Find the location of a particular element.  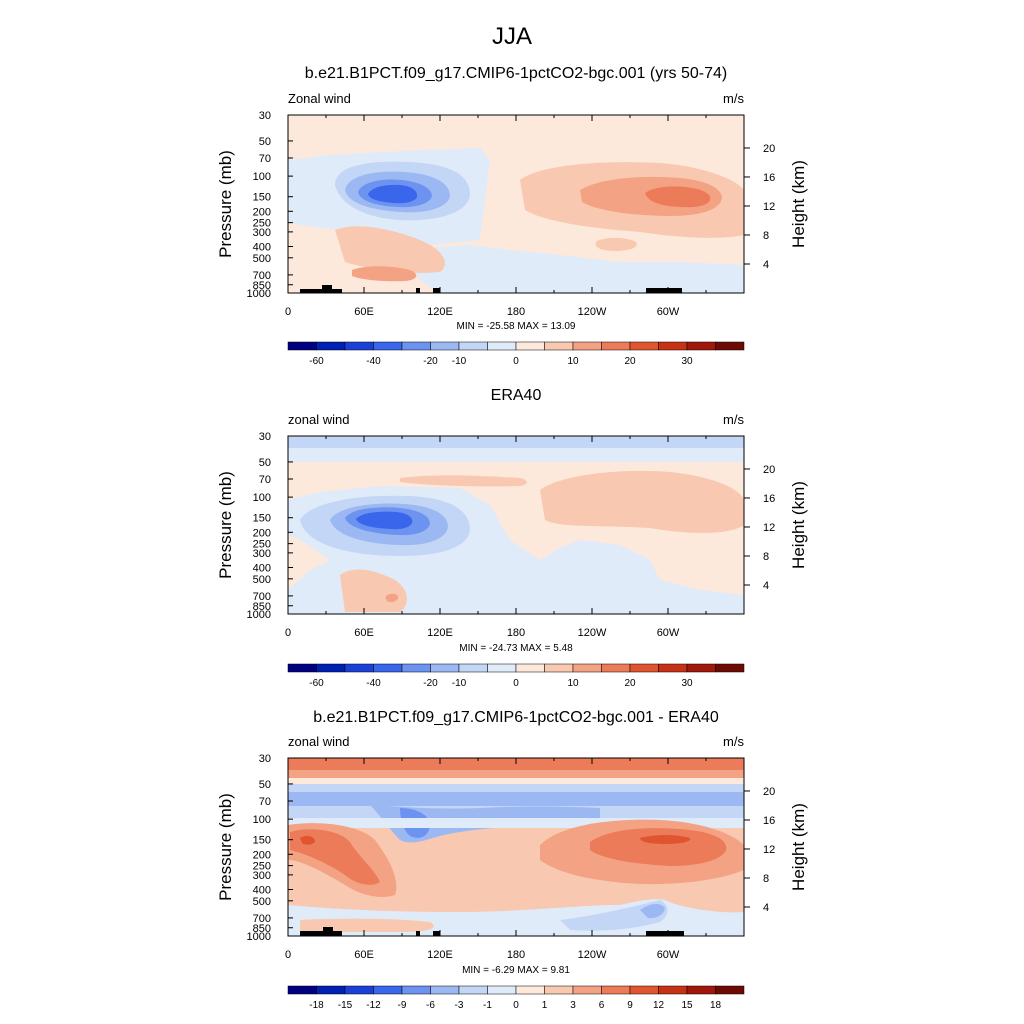

west-bias-right-peak is located at coordinates (665, 839).